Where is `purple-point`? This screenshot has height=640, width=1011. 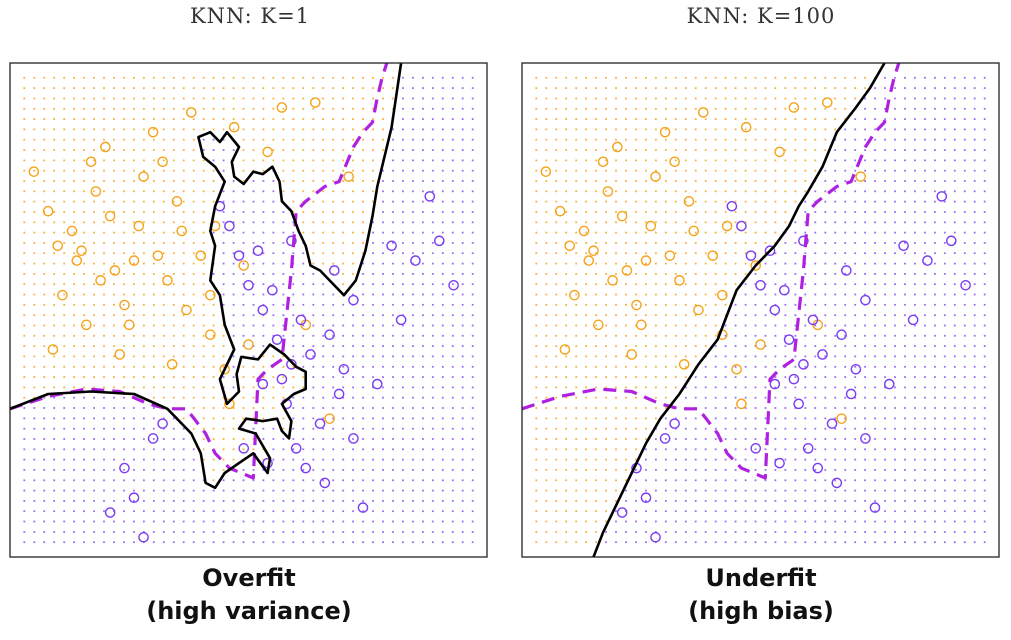 purple-point is located at coordinates (401, 320).